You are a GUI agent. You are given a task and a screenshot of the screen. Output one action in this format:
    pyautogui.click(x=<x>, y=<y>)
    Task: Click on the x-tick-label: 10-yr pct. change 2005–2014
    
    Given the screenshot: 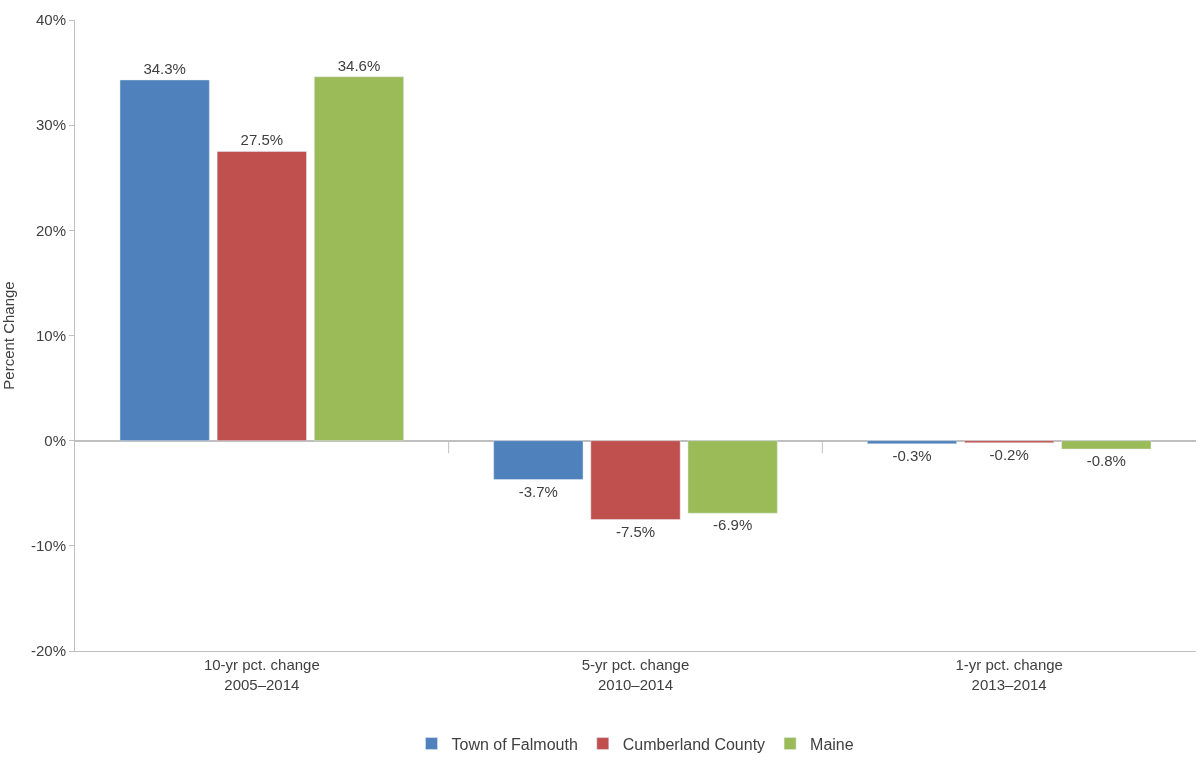 What is the action you would take?
    pyautogui.click(x=261, y=674)
    